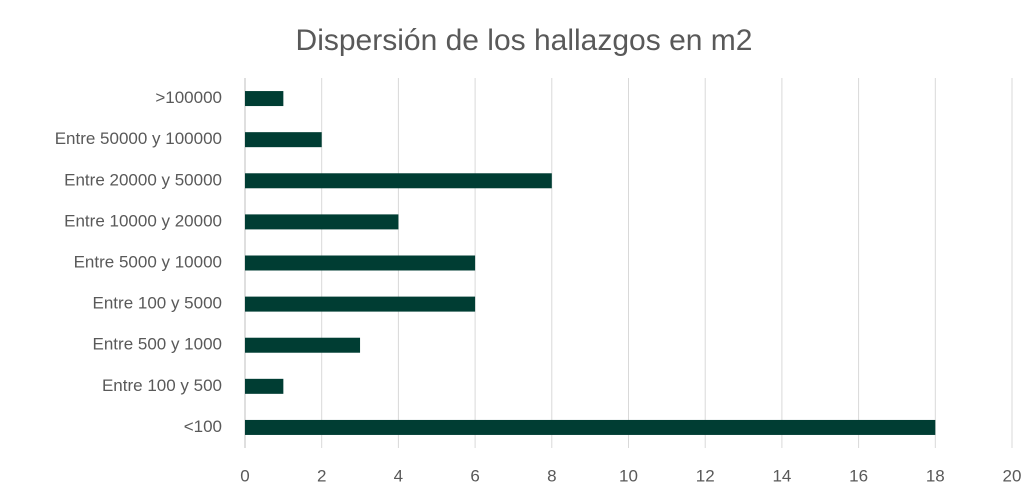 Image resolution: width=1028 pixels, height=492 pixels. Describe the element at coordinates (935, 475) in the screenshot. I see `x-tick-label: 18` at that location.